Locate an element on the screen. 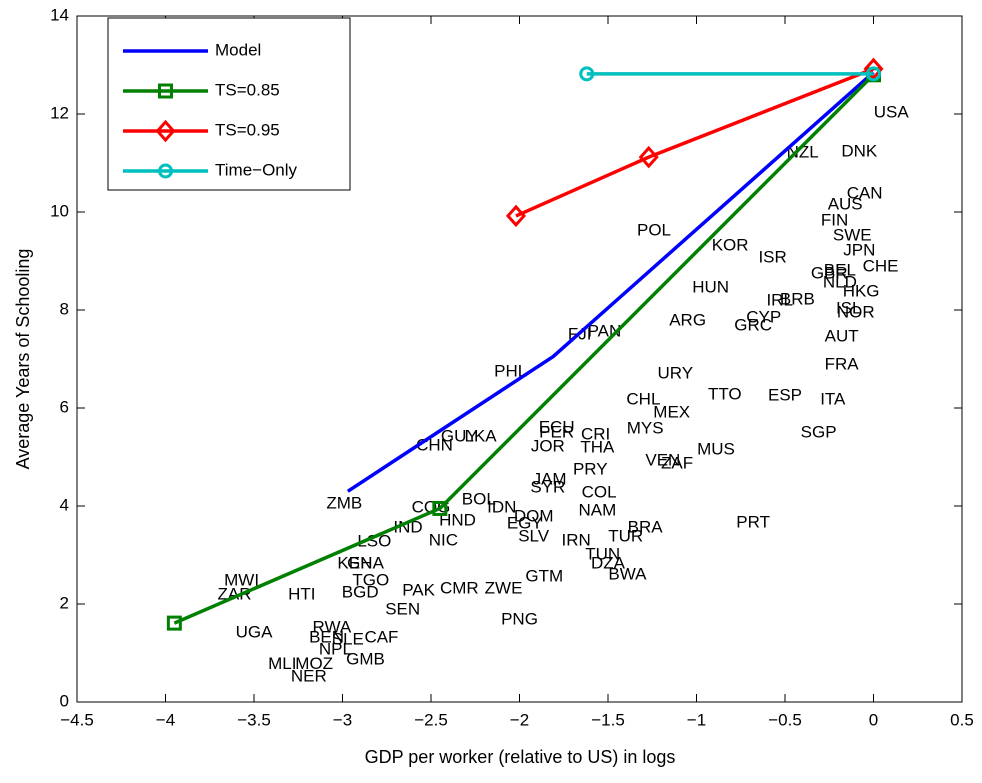 This screenshot has width=982, height=783. point-label: LKA is located at coordinates (480, 435).